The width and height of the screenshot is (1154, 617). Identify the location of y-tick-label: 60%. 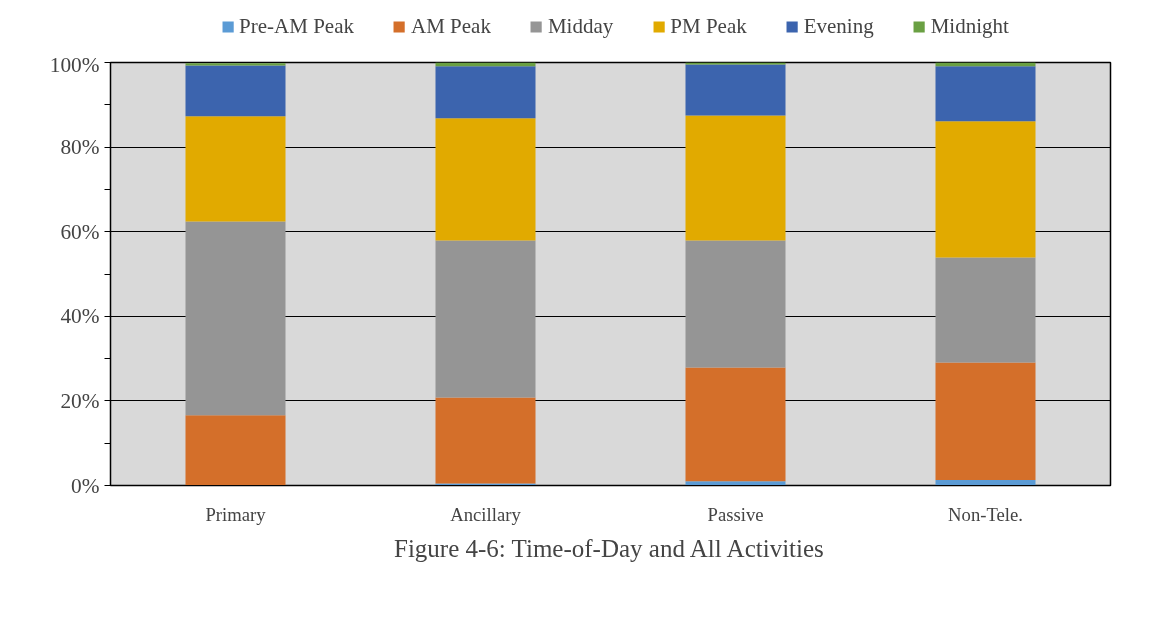
(80, 231).